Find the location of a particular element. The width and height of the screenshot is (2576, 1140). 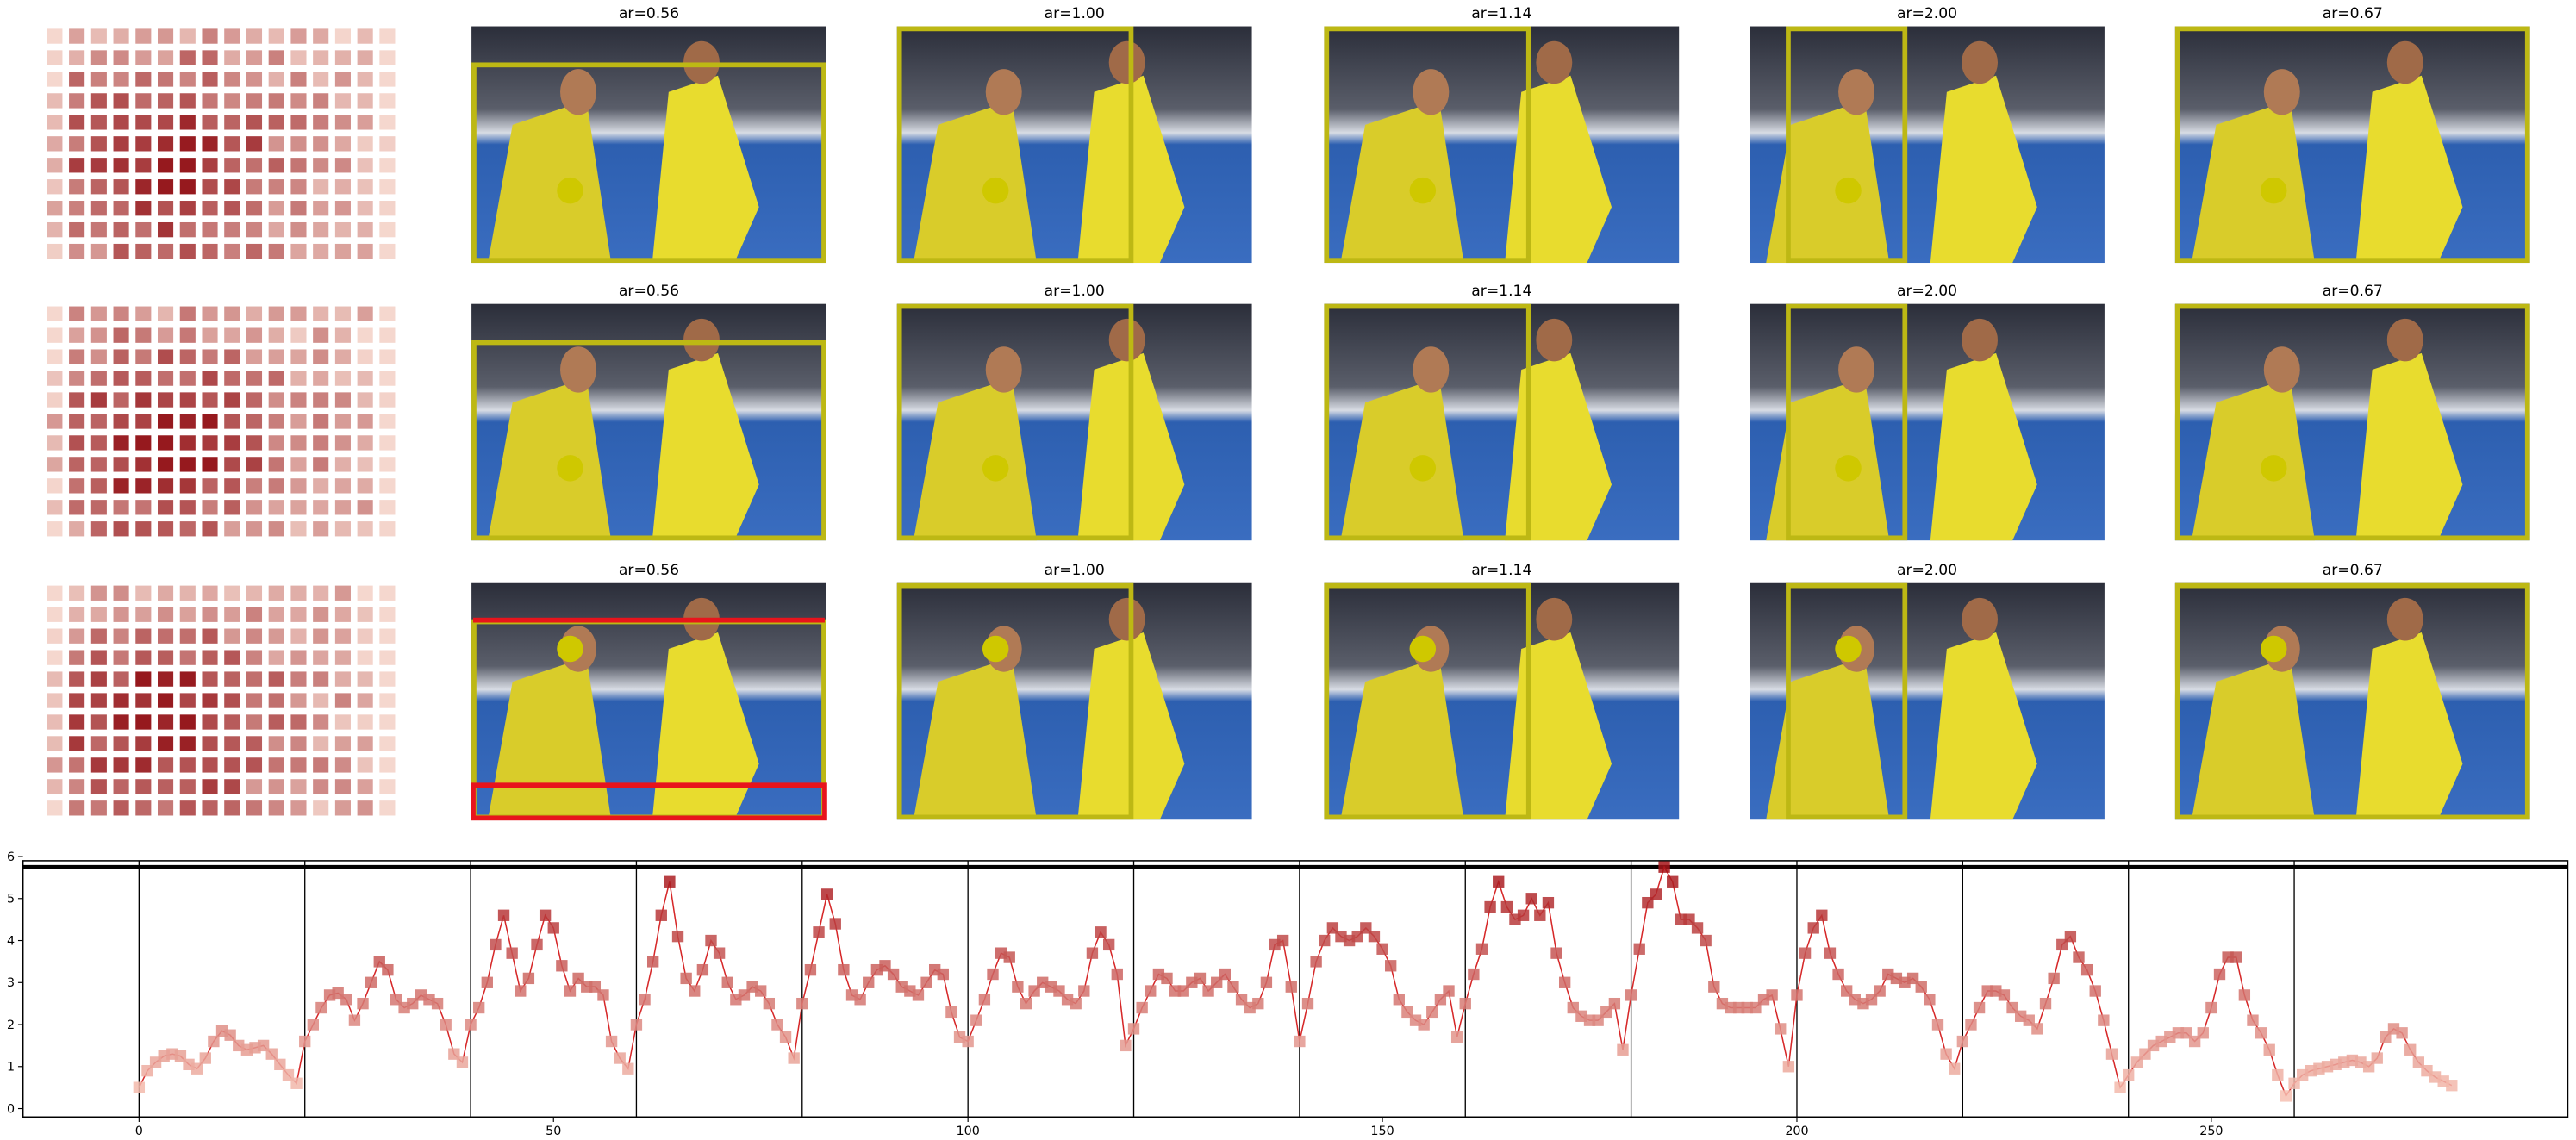

heatmap is located at coordinates (221, 700).